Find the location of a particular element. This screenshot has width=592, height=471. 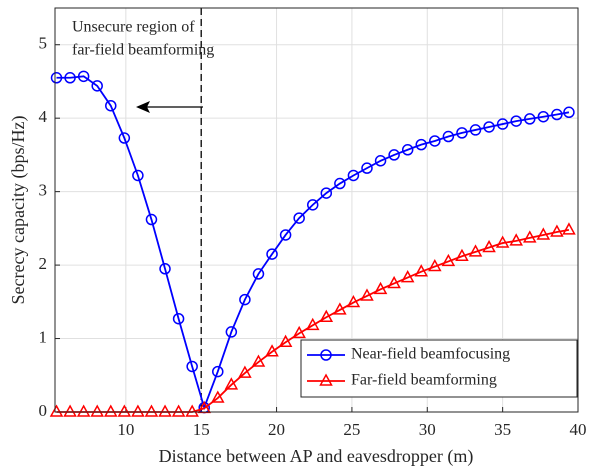

y-tick-label: 3 is located at coordinates (43, 190).